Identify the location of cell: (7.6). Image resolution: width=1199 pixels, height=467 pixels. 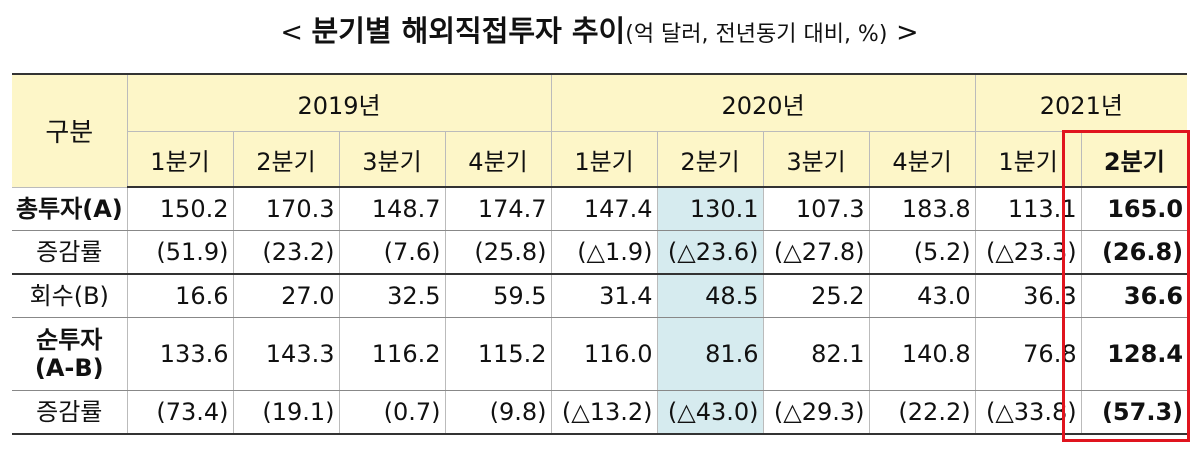
(391, 252).